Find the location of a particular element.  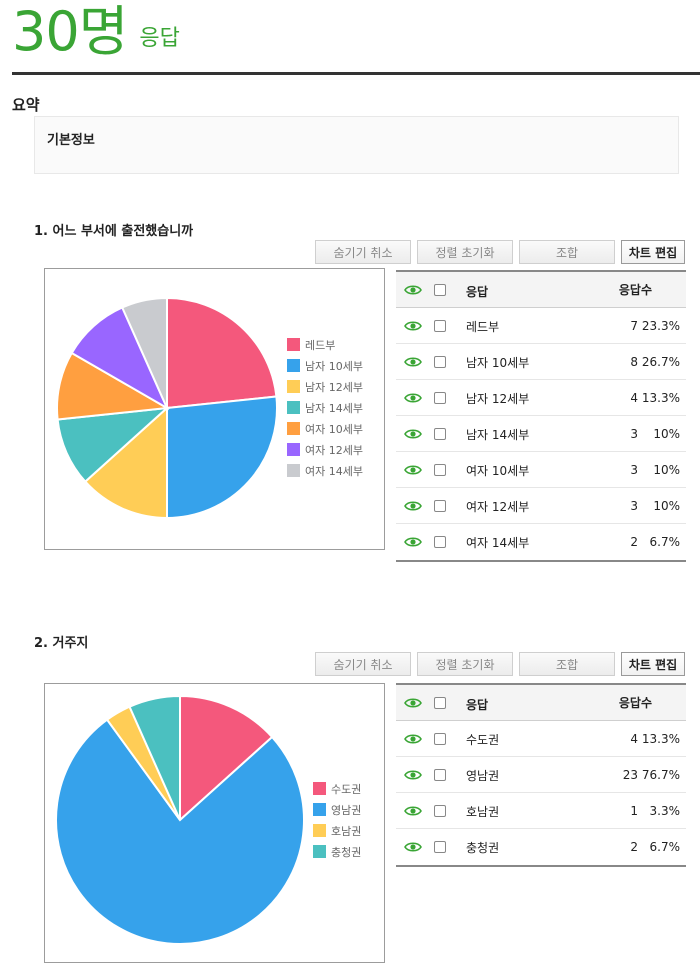

response-label: 여자 14세부 is located at coordinates (498, 543).